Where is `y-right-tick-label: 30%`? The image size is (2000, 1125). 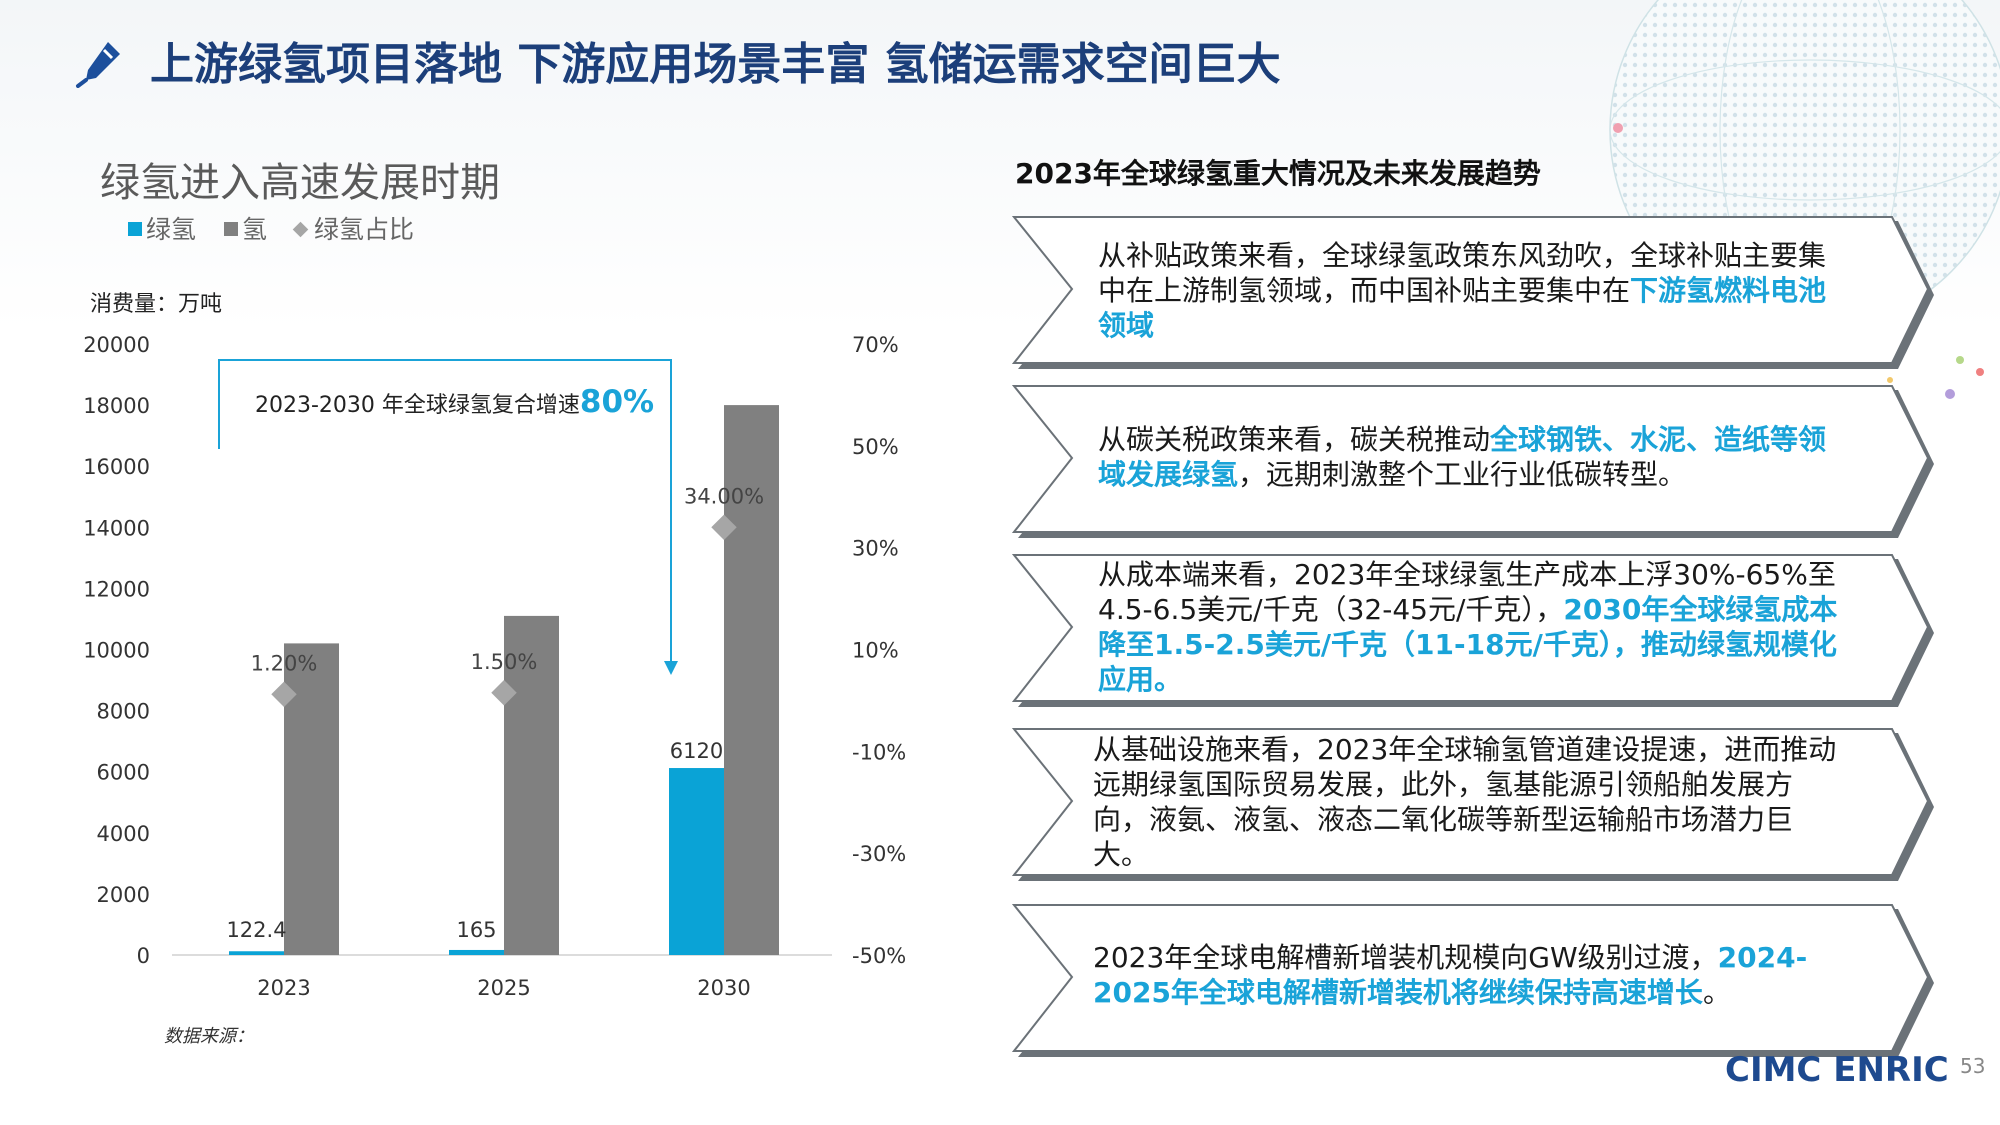 y-right-tick-label: 30% is located at coordinates (875, 549).